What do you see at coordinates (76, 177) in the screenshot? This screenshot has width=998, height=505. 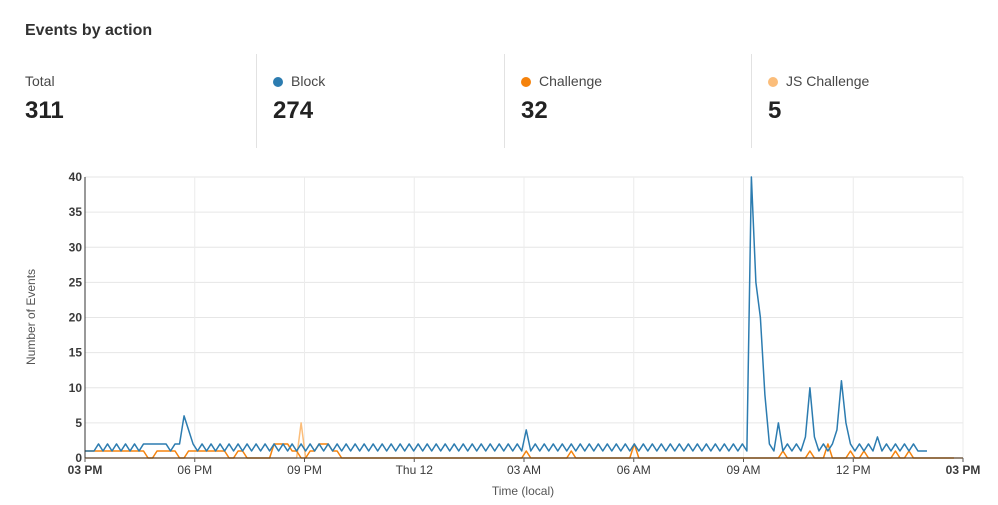 I see `y-tick-label: 40` at bounding box center [76, 177].